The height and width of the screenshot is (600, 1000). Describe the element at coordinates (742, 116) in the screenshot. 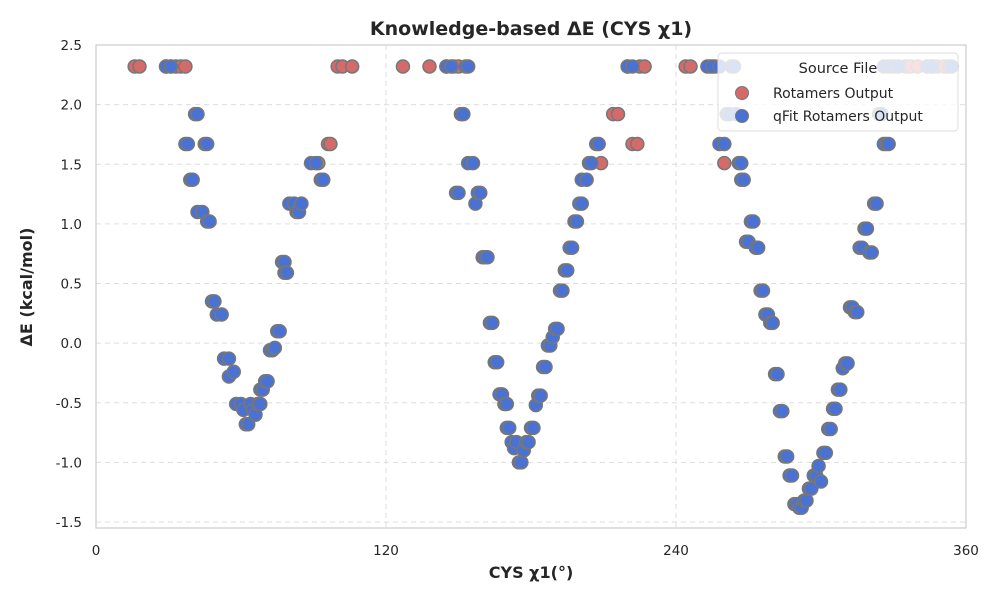

I see `legend-marker-qfit` at that location.